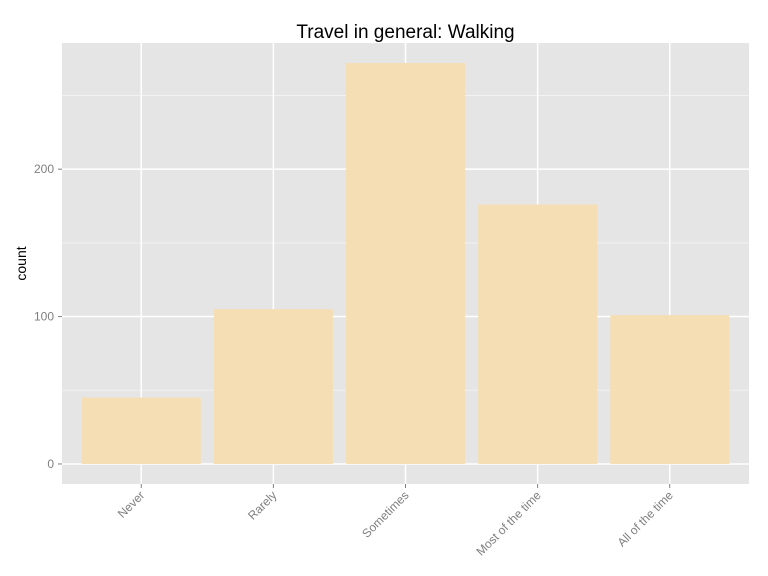 This screenshot has width=768, height=576. What do you see at coordinates (262, 505) in the screenshot?
I see `x-tick-label: Rarely` at bounding box center [262, 505].